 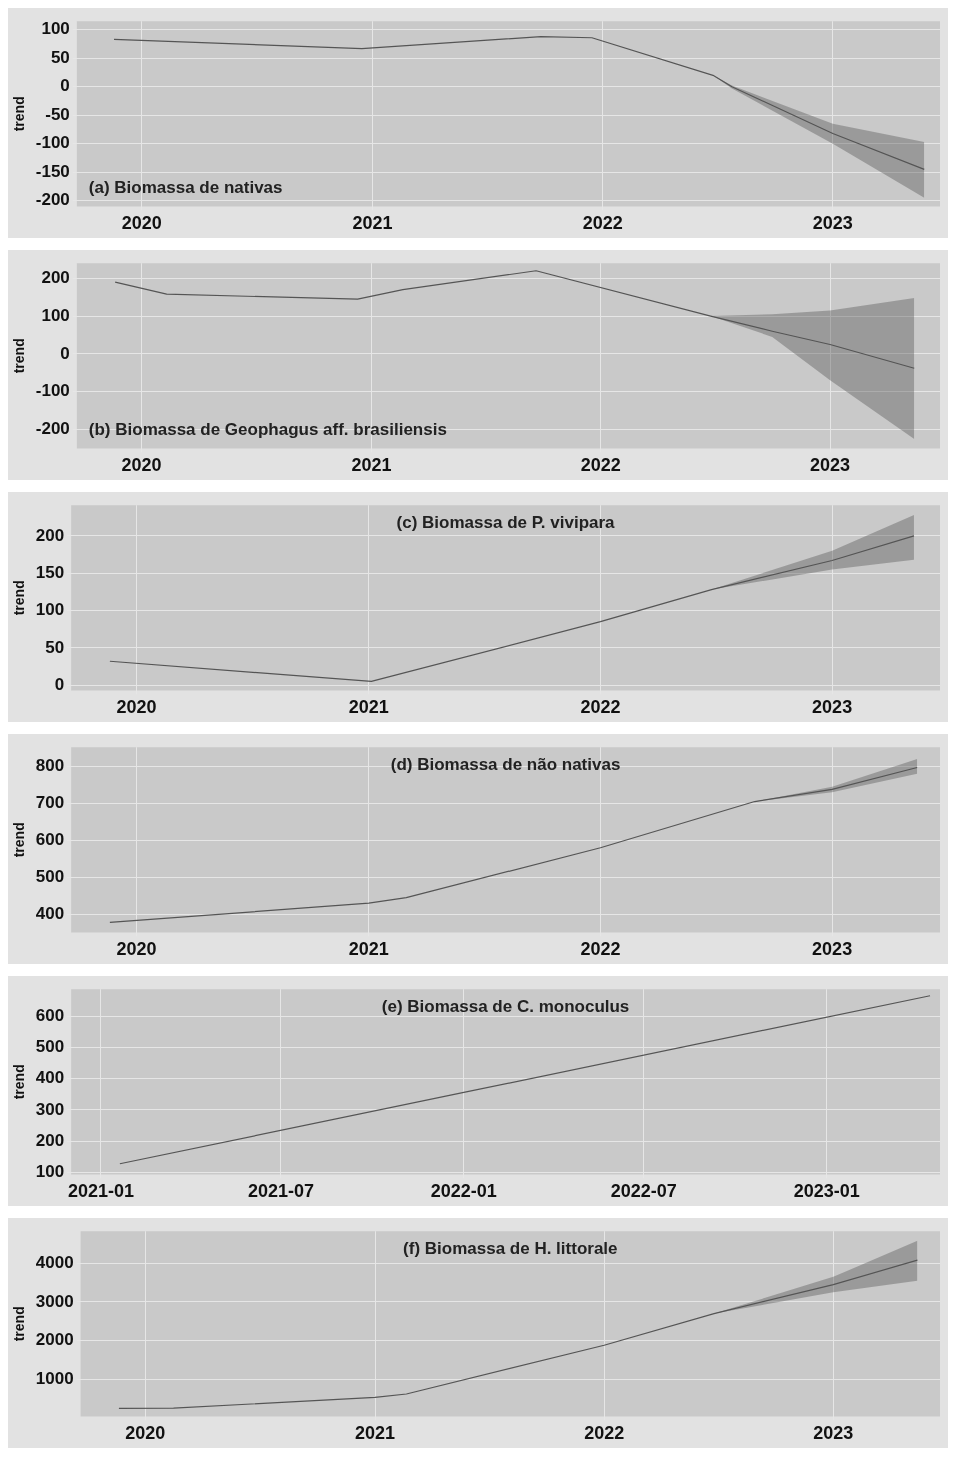 What do you see at coordinates (50, 803) in the screenshot?
I see `y-tick-label: 700` at bounding box center [50, 803].